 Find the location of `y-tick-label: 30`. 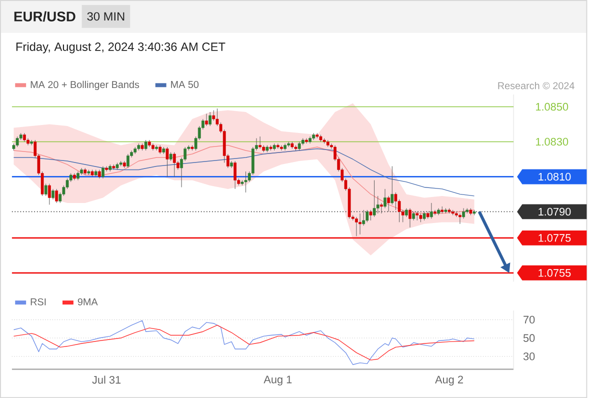

y-tick-label: 30 is located at coordinates (529, 356).